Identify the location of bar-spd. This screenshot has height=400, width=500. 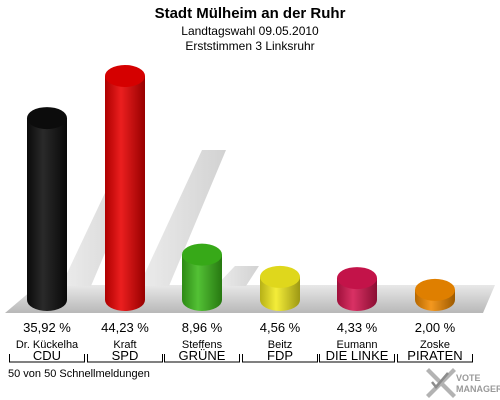
(125, 193).